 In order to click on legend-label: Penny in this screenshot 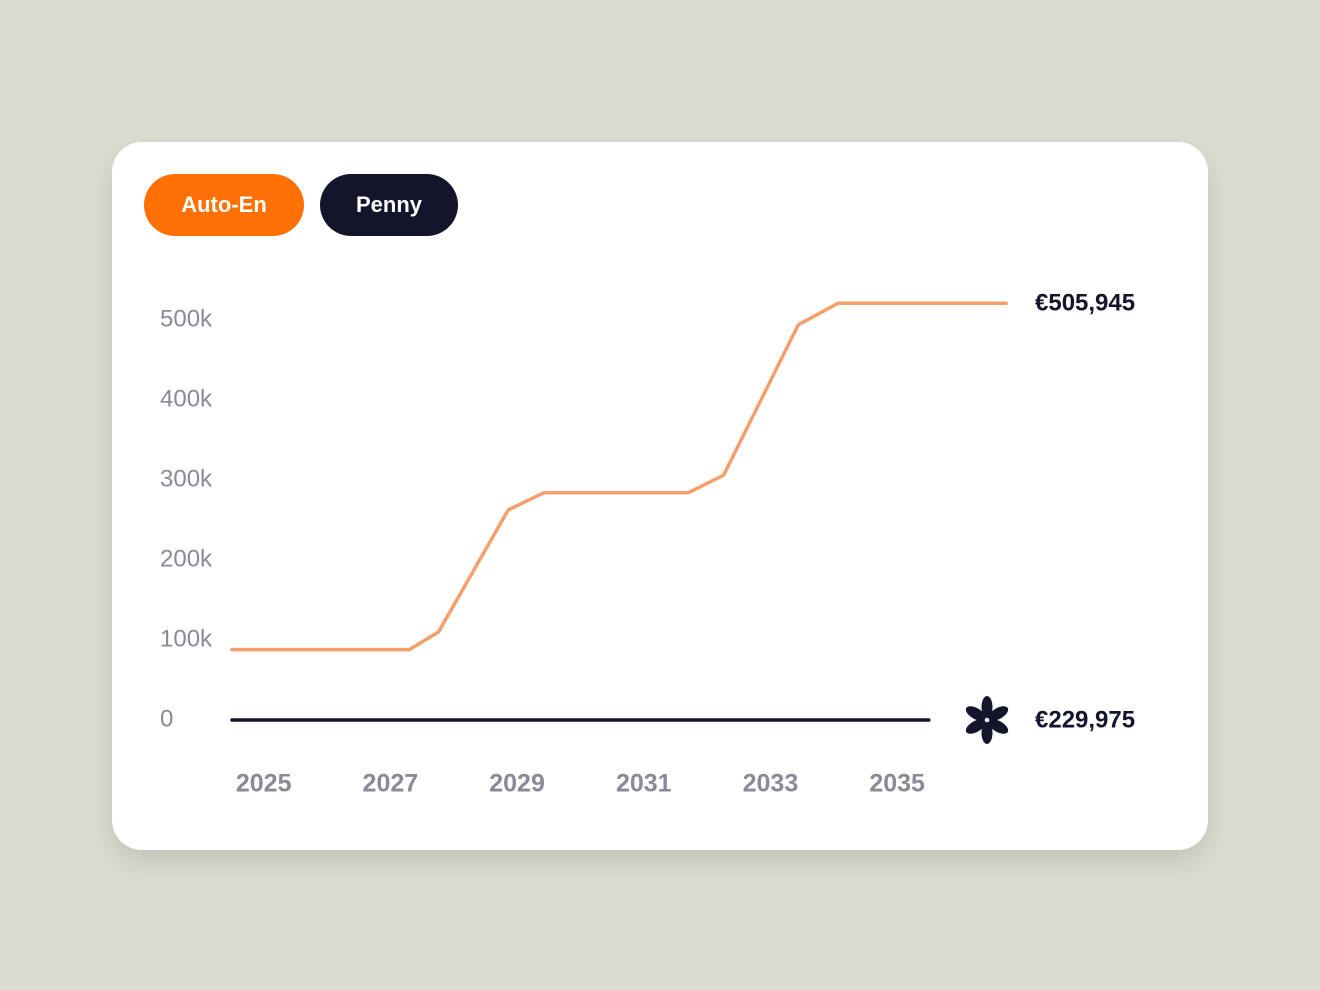, I will do `click(389, 204)`.